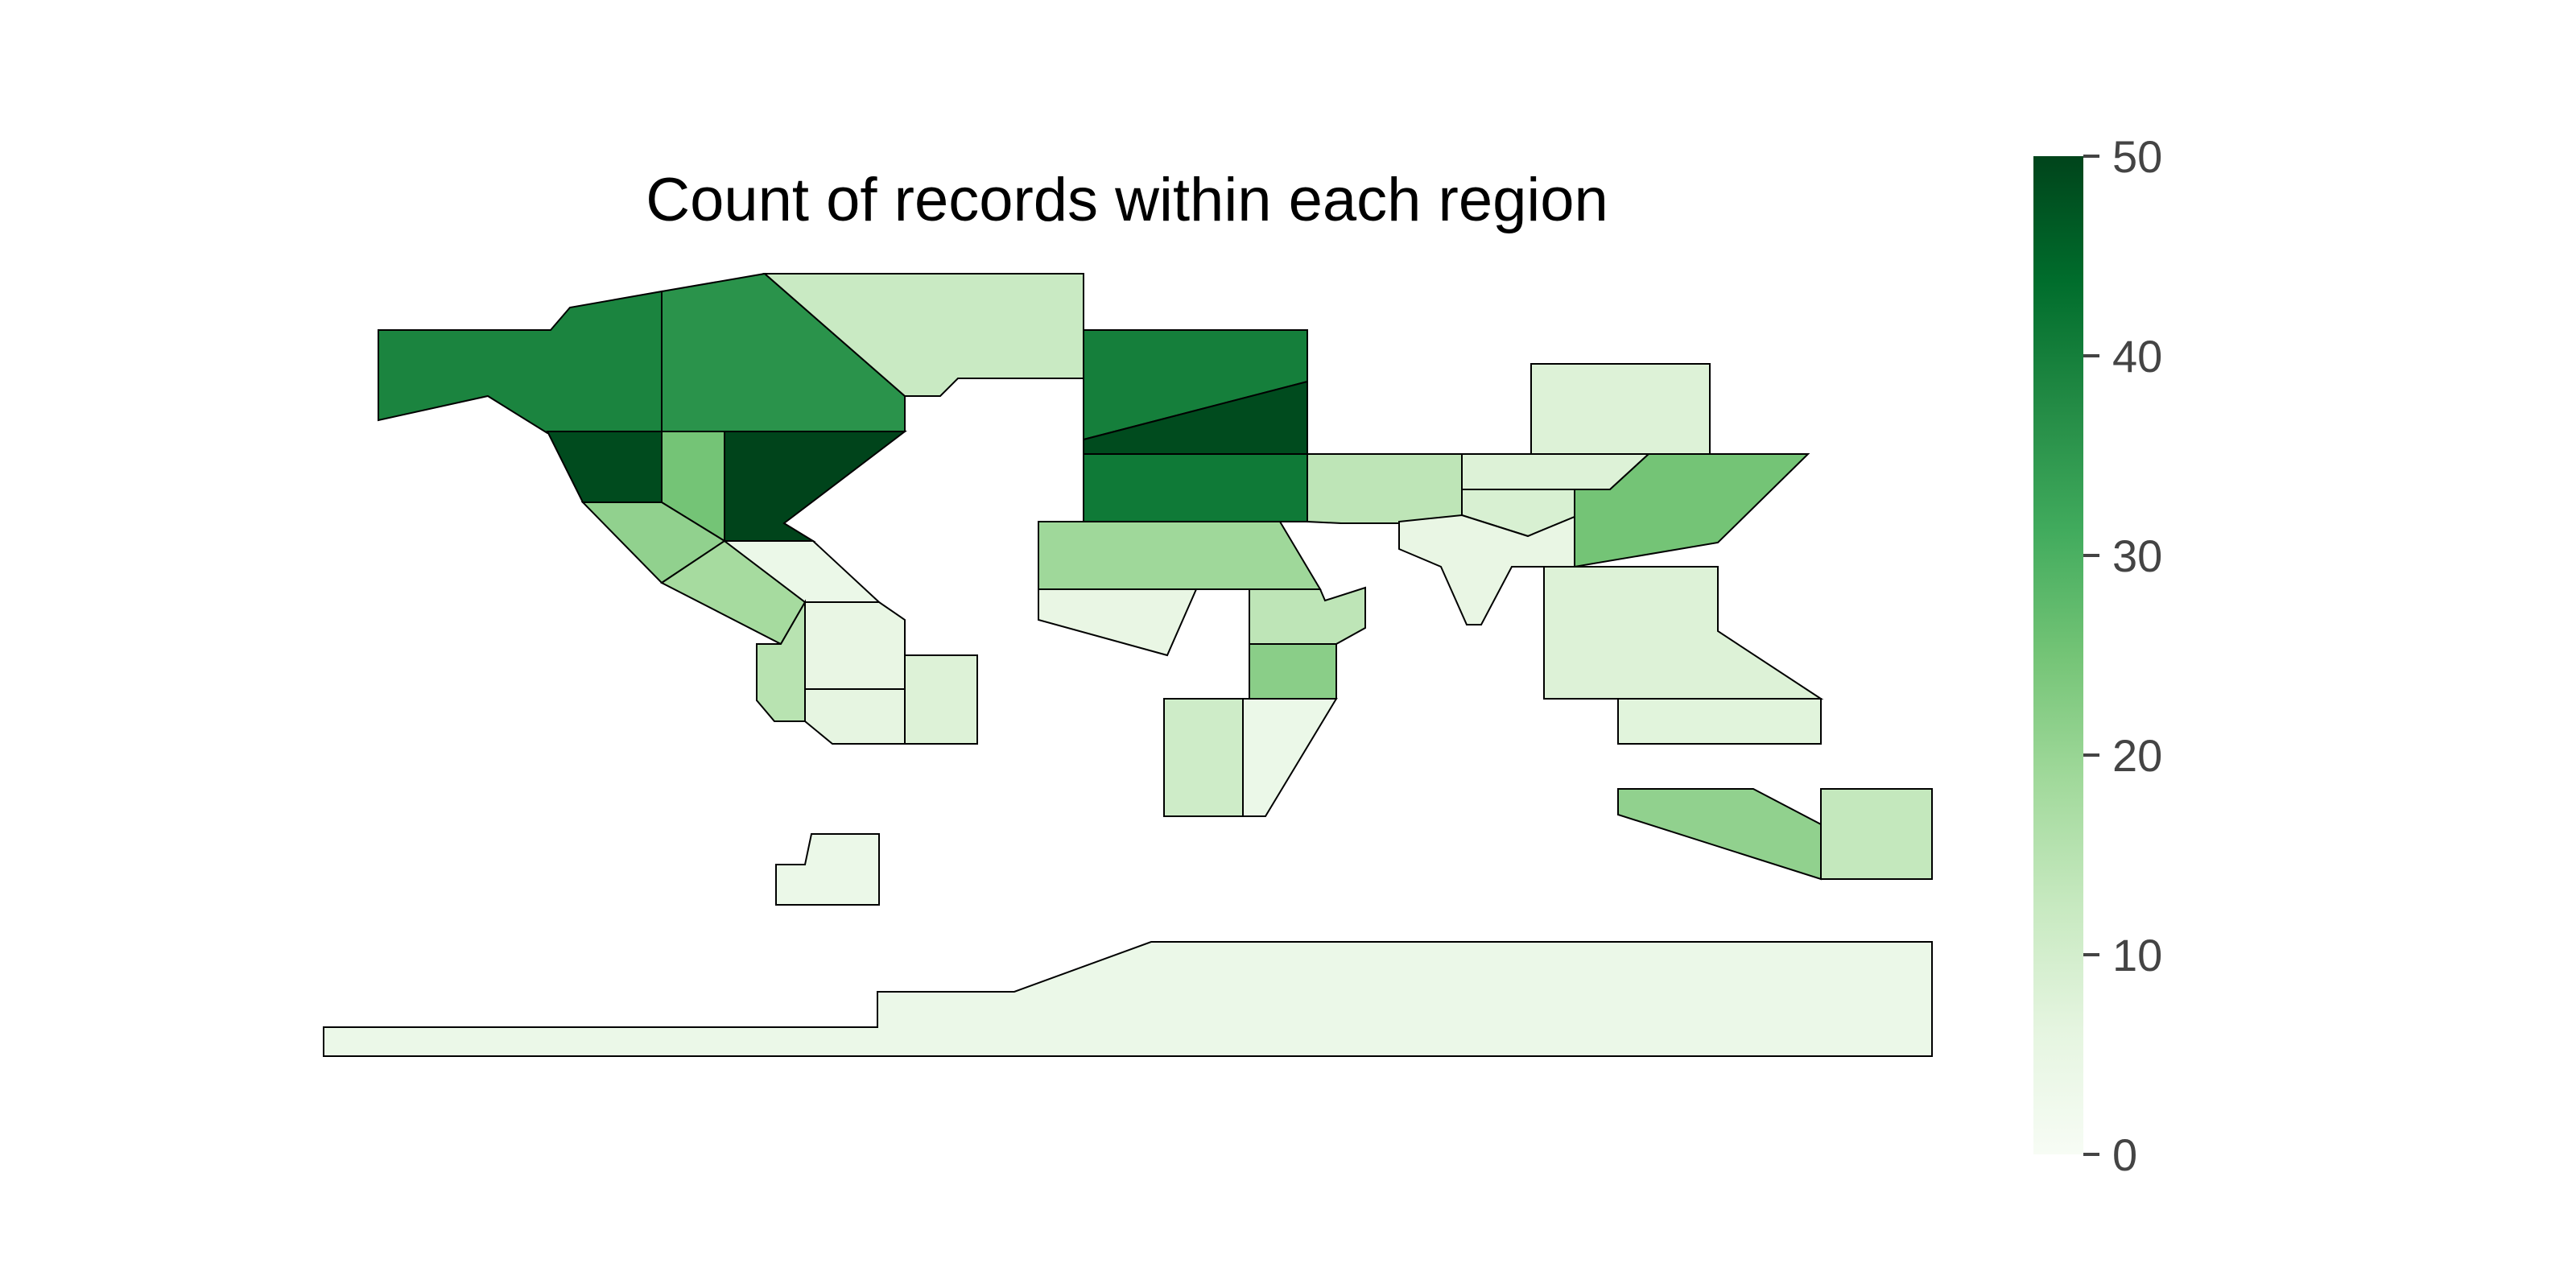  Describe the element at coordinates (2137, 555) in the screenshot. I see `colorbar-tick-label: 30` at that location.